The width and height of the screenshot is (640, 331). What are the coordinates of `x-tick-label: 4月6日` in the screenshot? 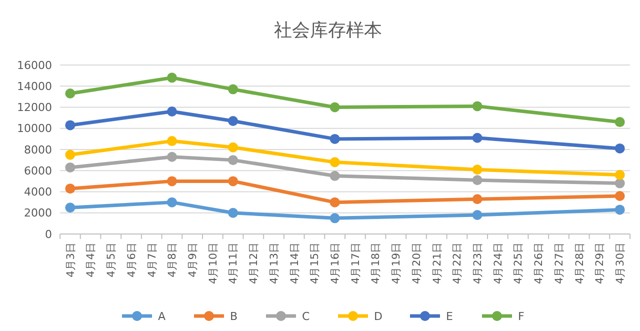 It's located at (132, 260).